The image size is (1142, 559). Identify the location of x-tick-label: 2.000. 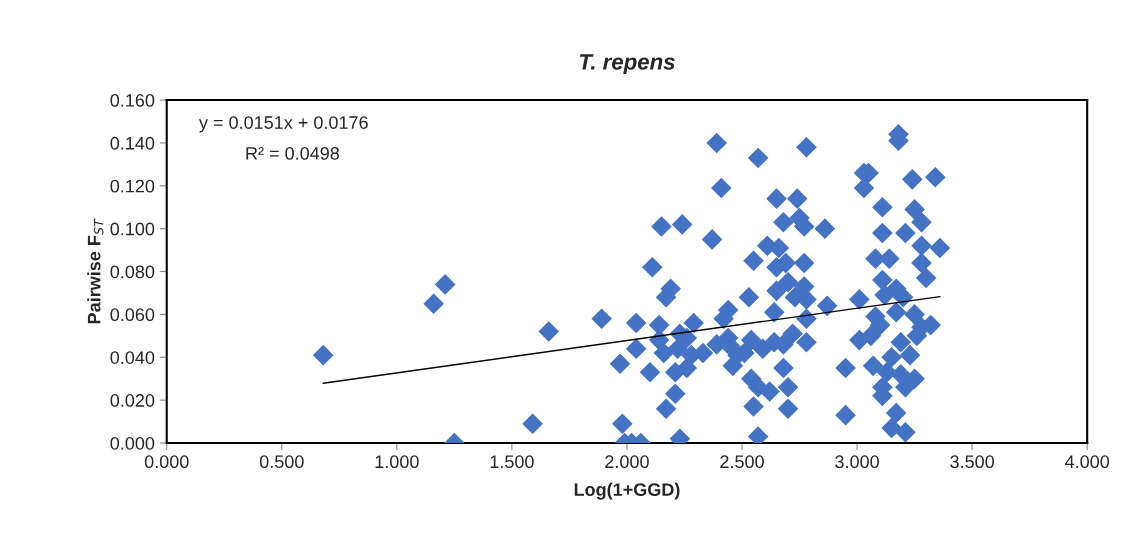
(627, 462).